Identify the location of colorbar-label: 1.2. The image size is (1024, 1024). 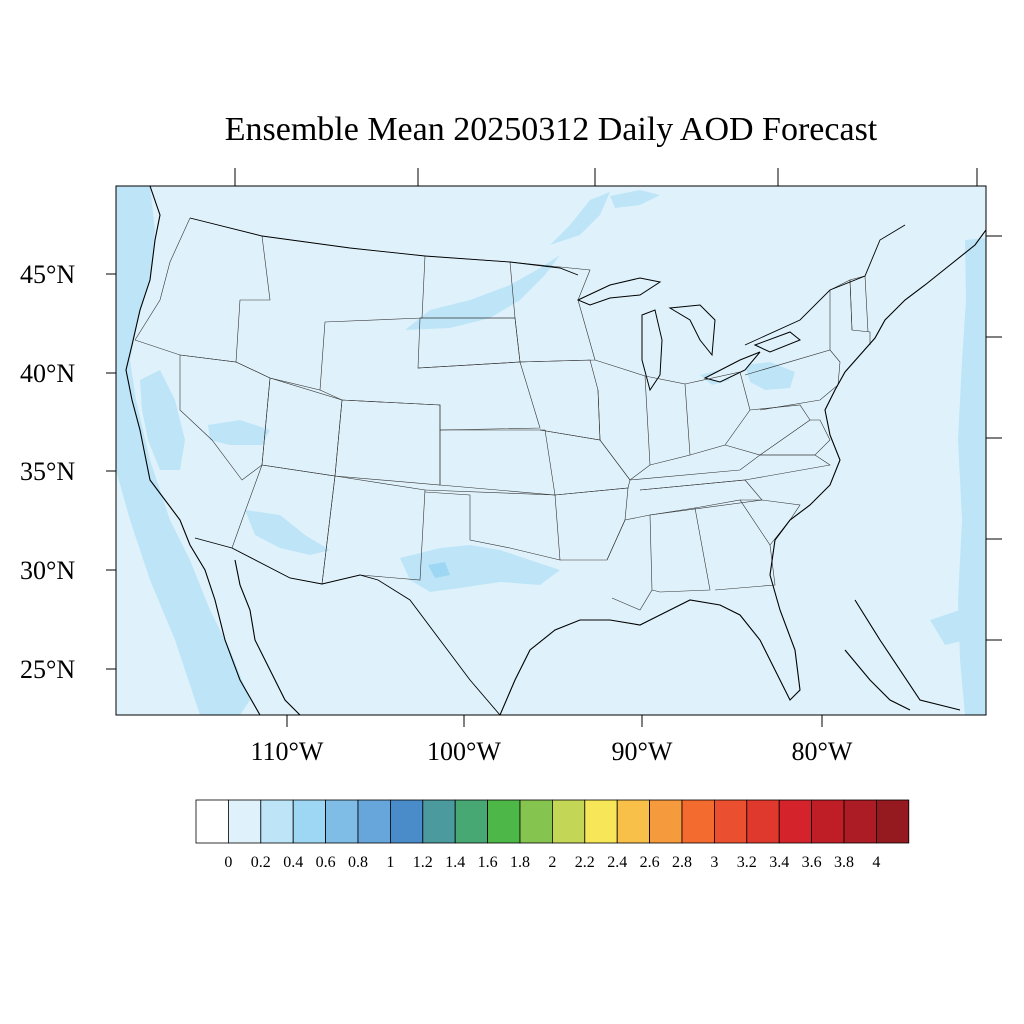
(423, 862).